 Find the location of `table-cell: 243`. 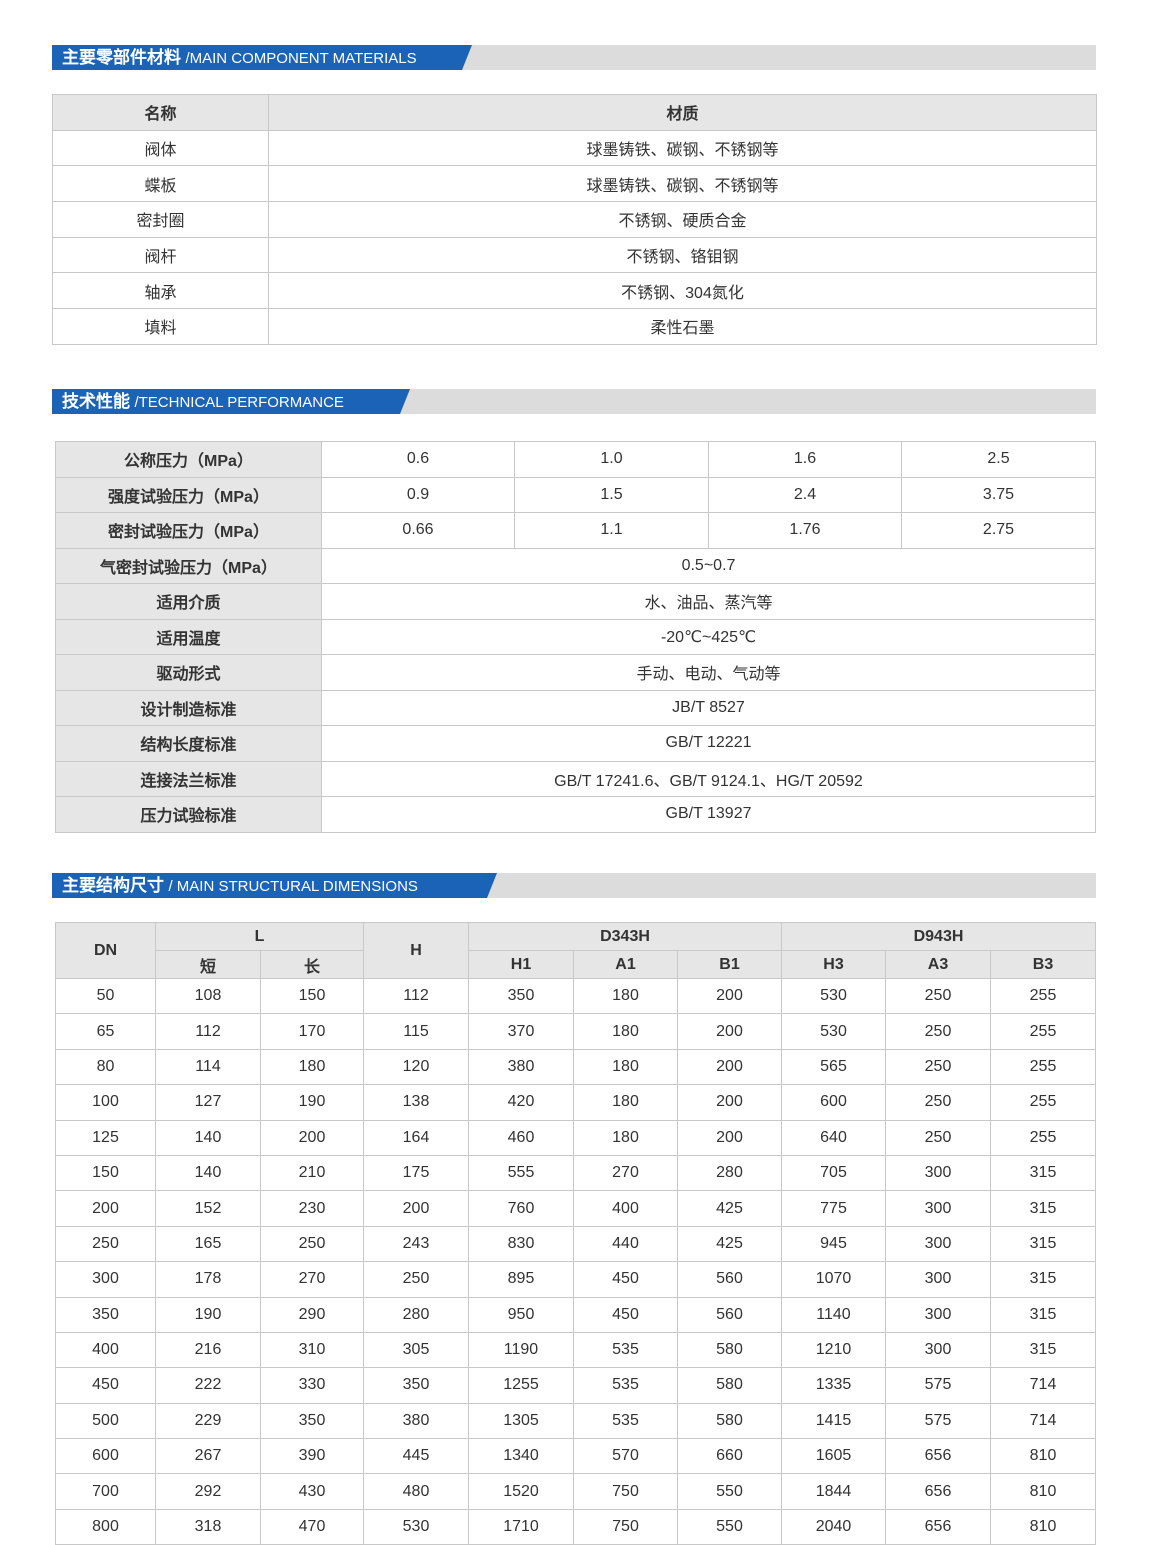

table-cell: 243 is located at coordinates (416, 1244).